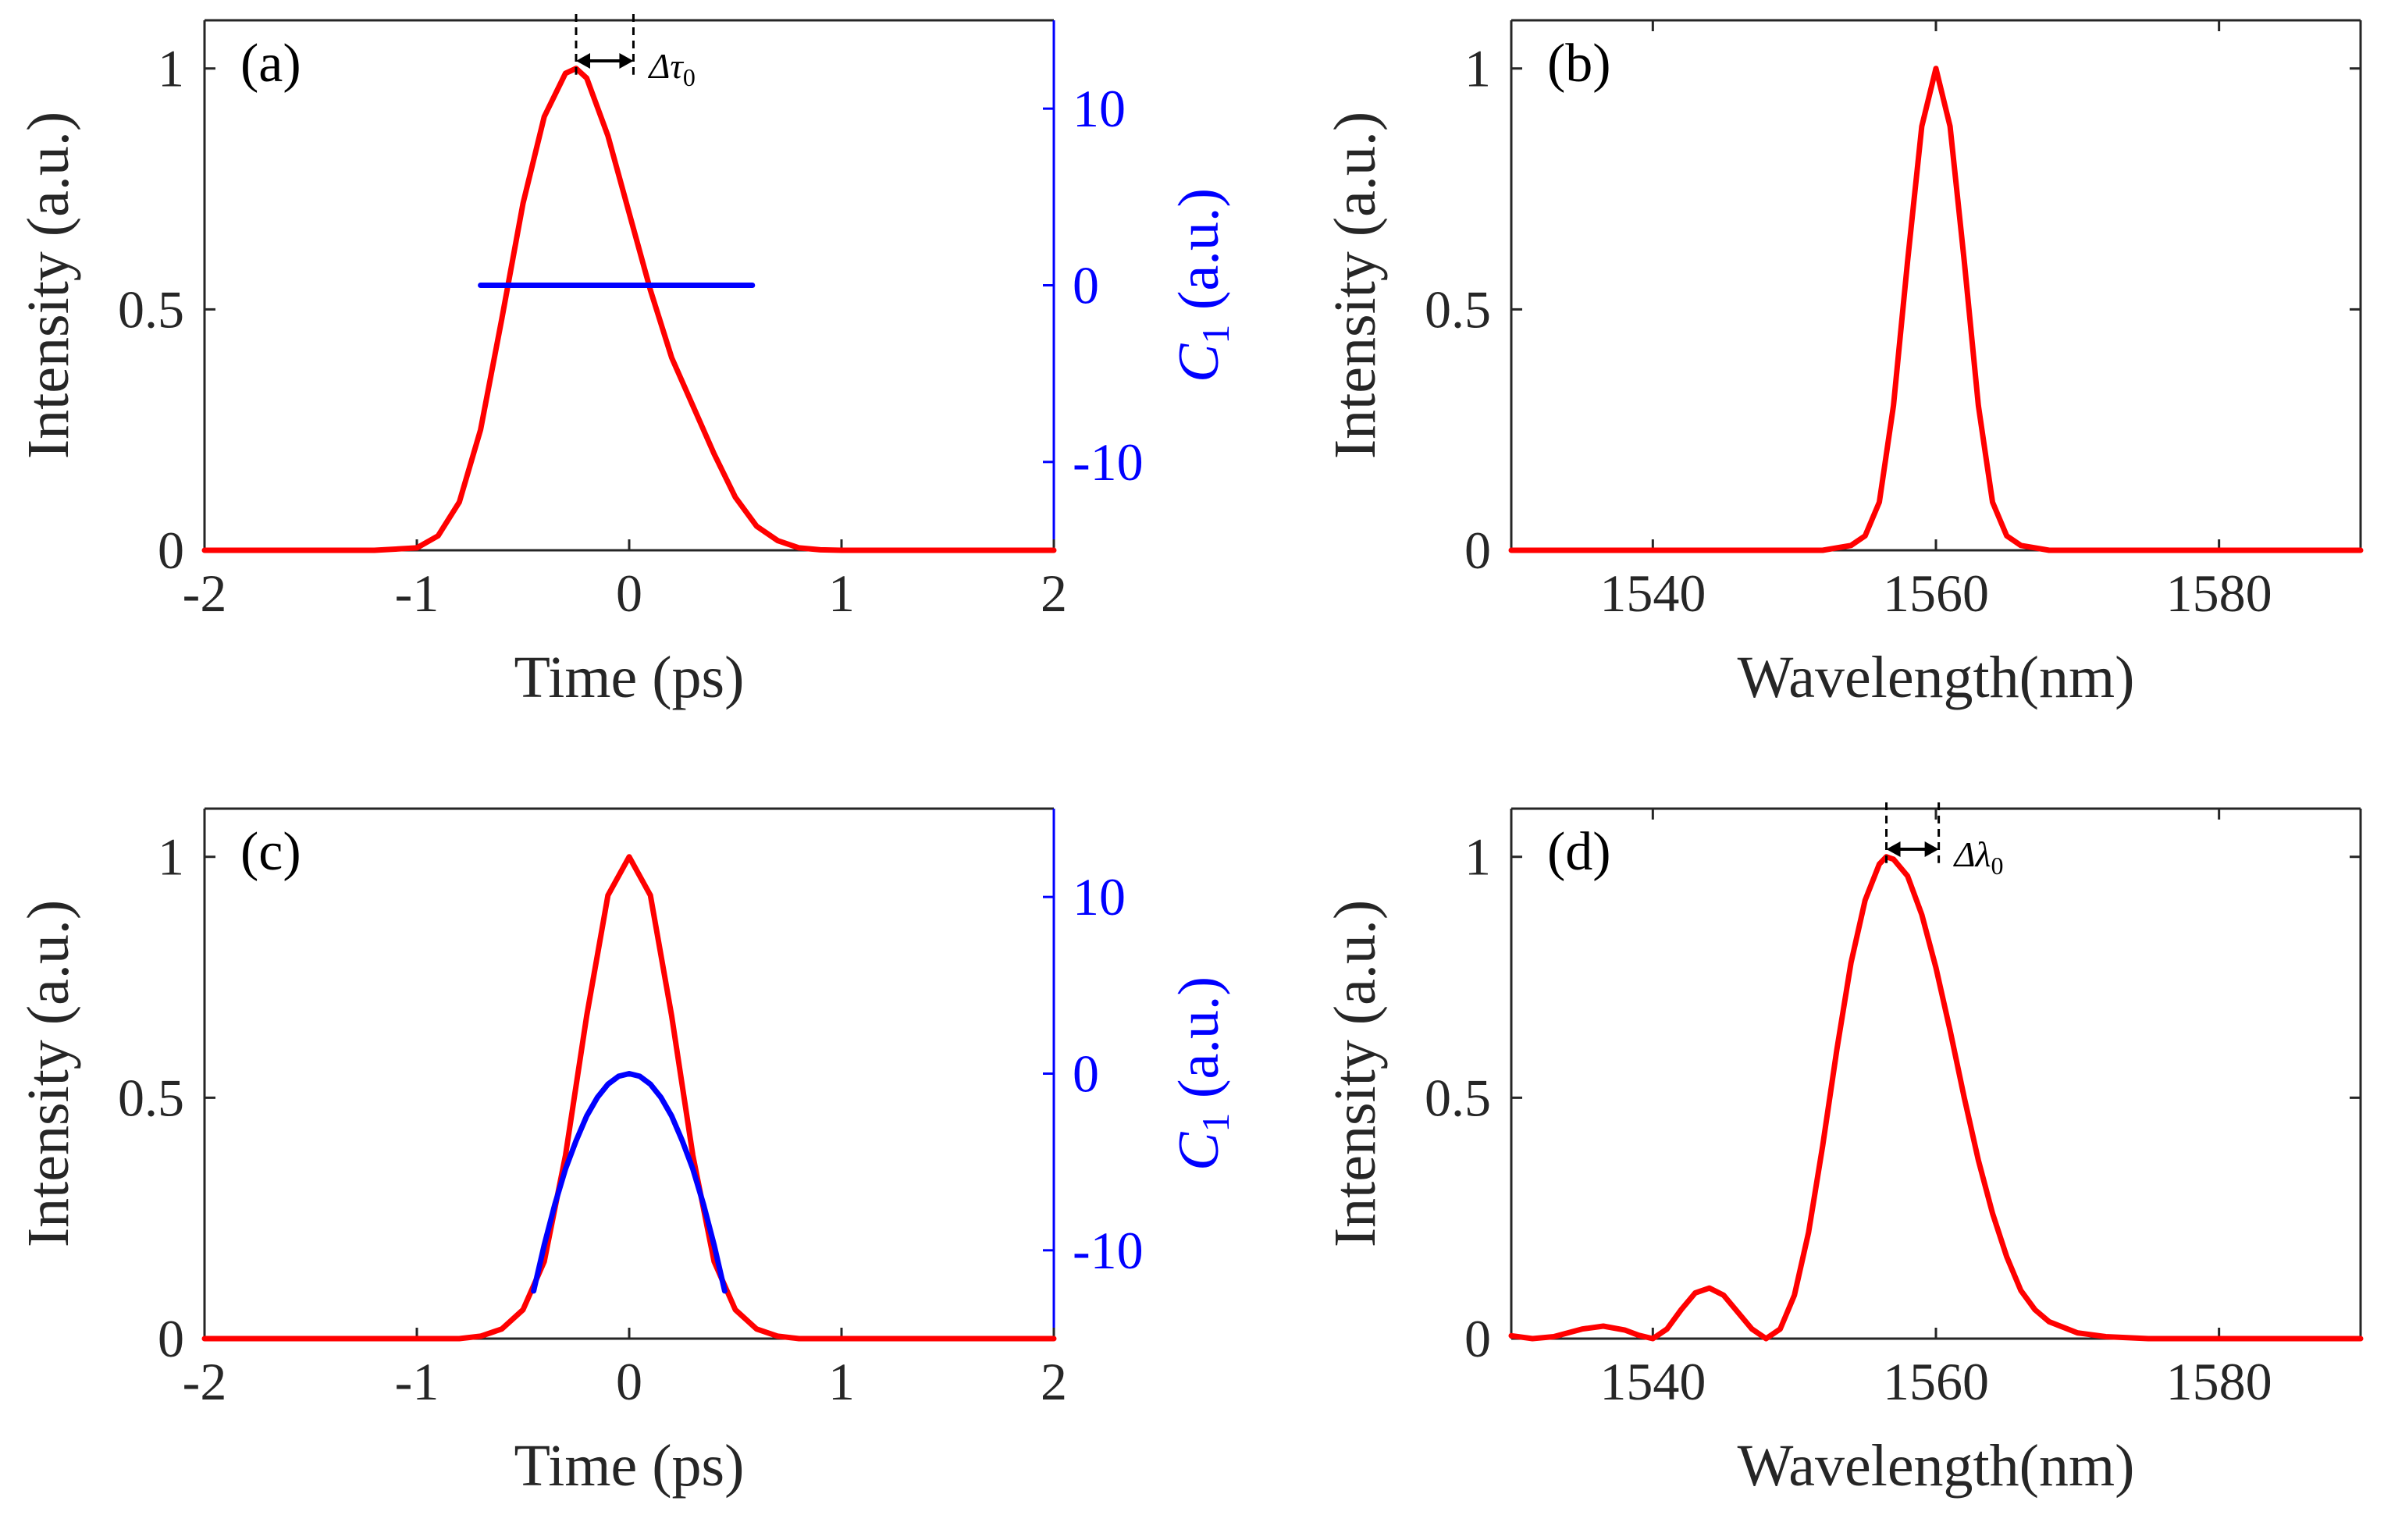 The image size is (2384, 1540). What do you see at coordinates (270, 852) in the screenshot?
I see `panel-label: (c)` at bounding box center [270, 852].